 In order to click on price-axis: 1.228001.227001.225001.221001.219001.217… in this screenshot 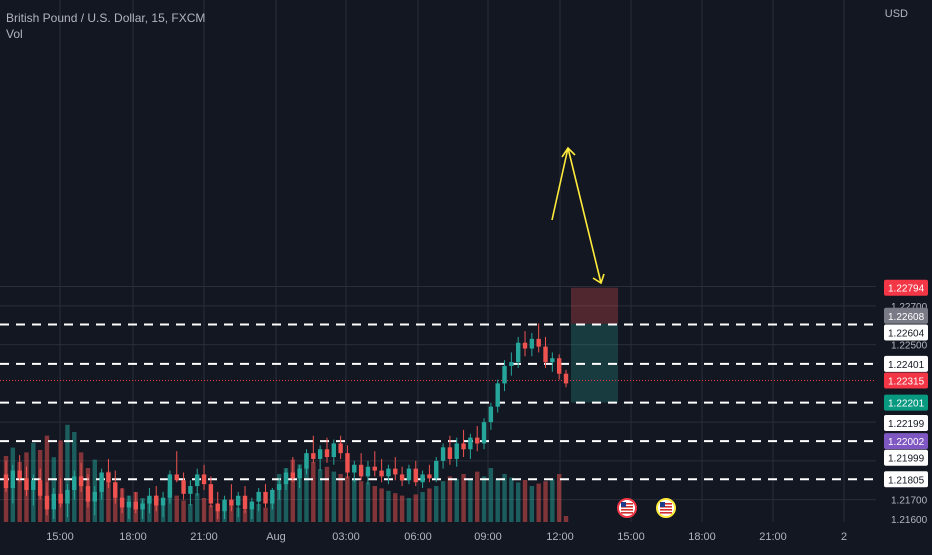, I will do `click(904, 275)`.